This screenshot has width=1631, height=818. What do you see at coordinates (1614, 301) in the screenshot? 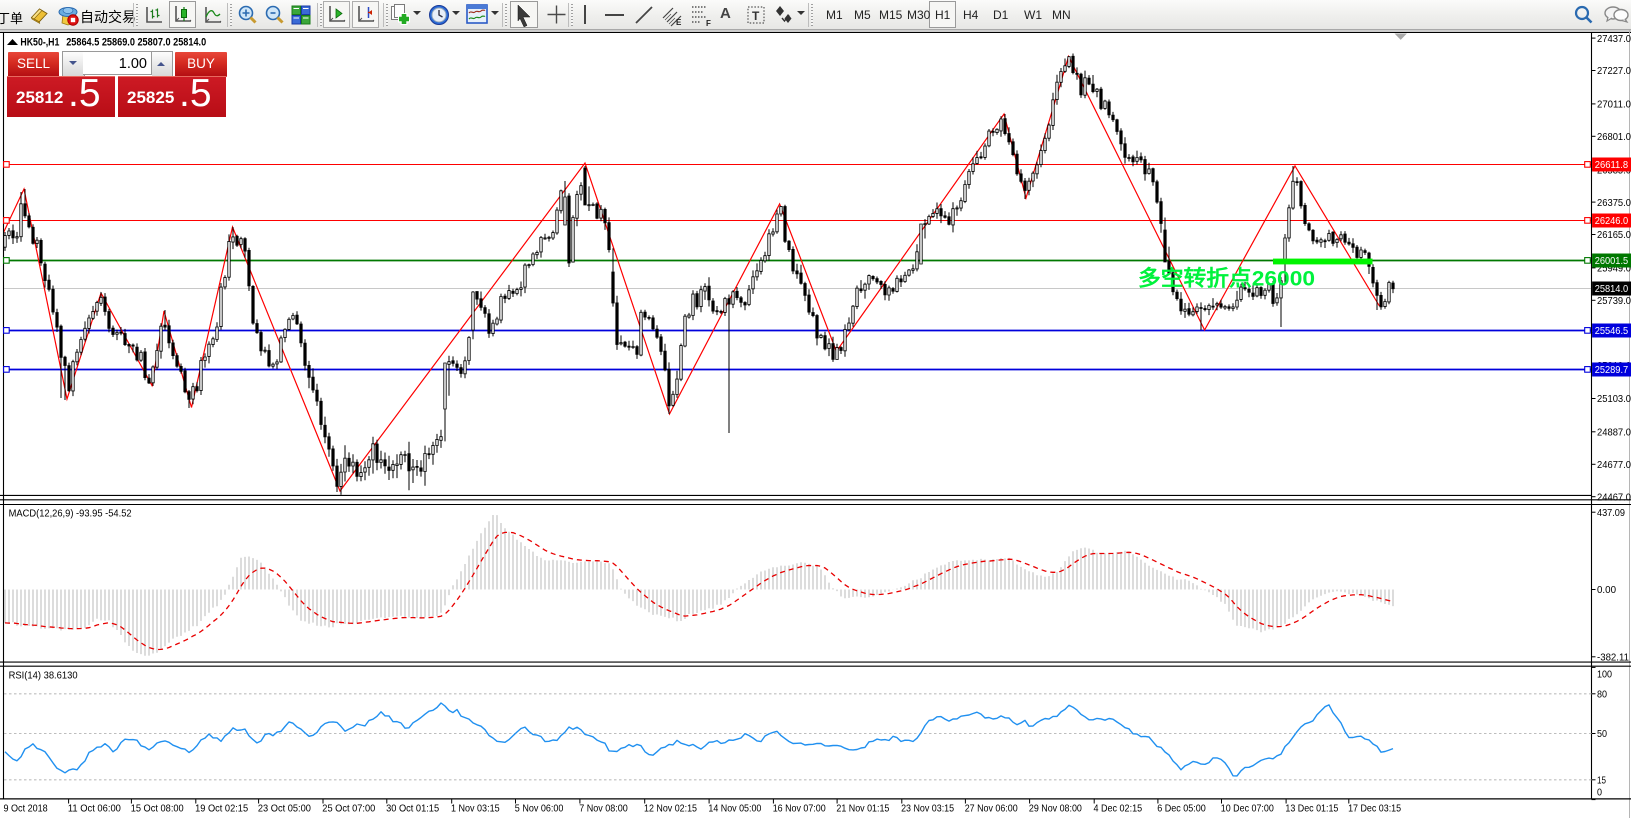
I see `svg-text: 25739.0` at bounding box center [1614, 301].